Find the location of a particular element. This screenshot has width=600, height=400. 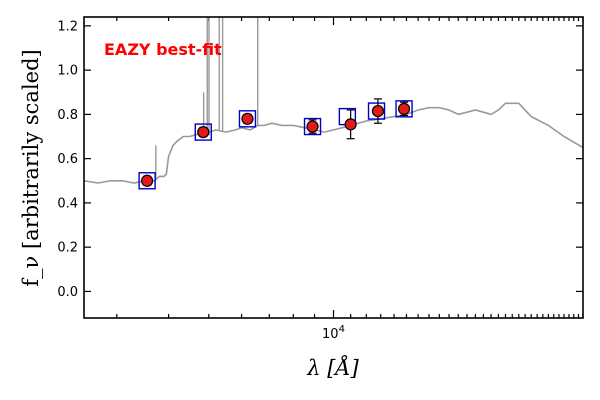

y-tick-label: 0.0 is located at coordinates (67, 292).